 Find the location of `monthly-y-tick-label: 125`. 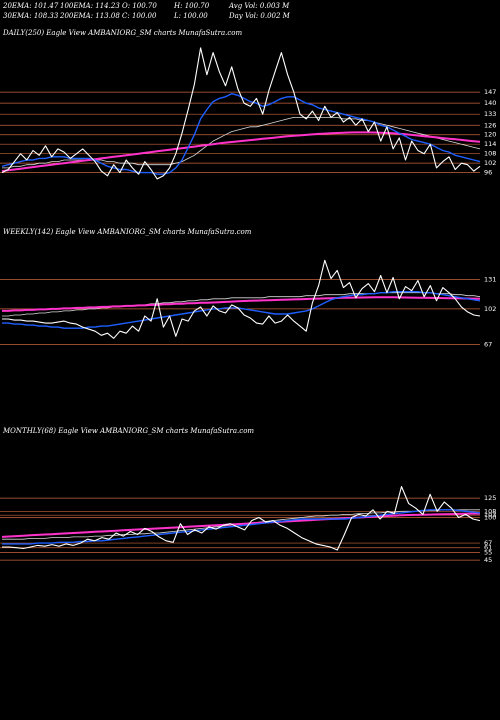

monthly-y-tick-label: 125 is located at coordinates (490, 498).